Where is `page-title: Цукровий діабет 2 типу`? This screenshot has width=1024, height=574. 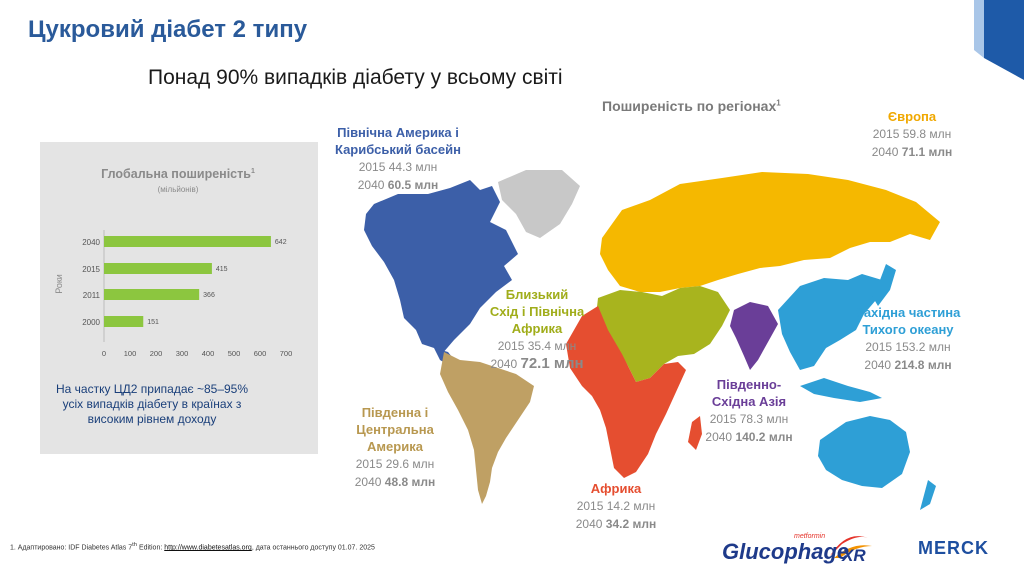 page-title: Цукровий діабет 2 типу is located at coordinates (168, 29).